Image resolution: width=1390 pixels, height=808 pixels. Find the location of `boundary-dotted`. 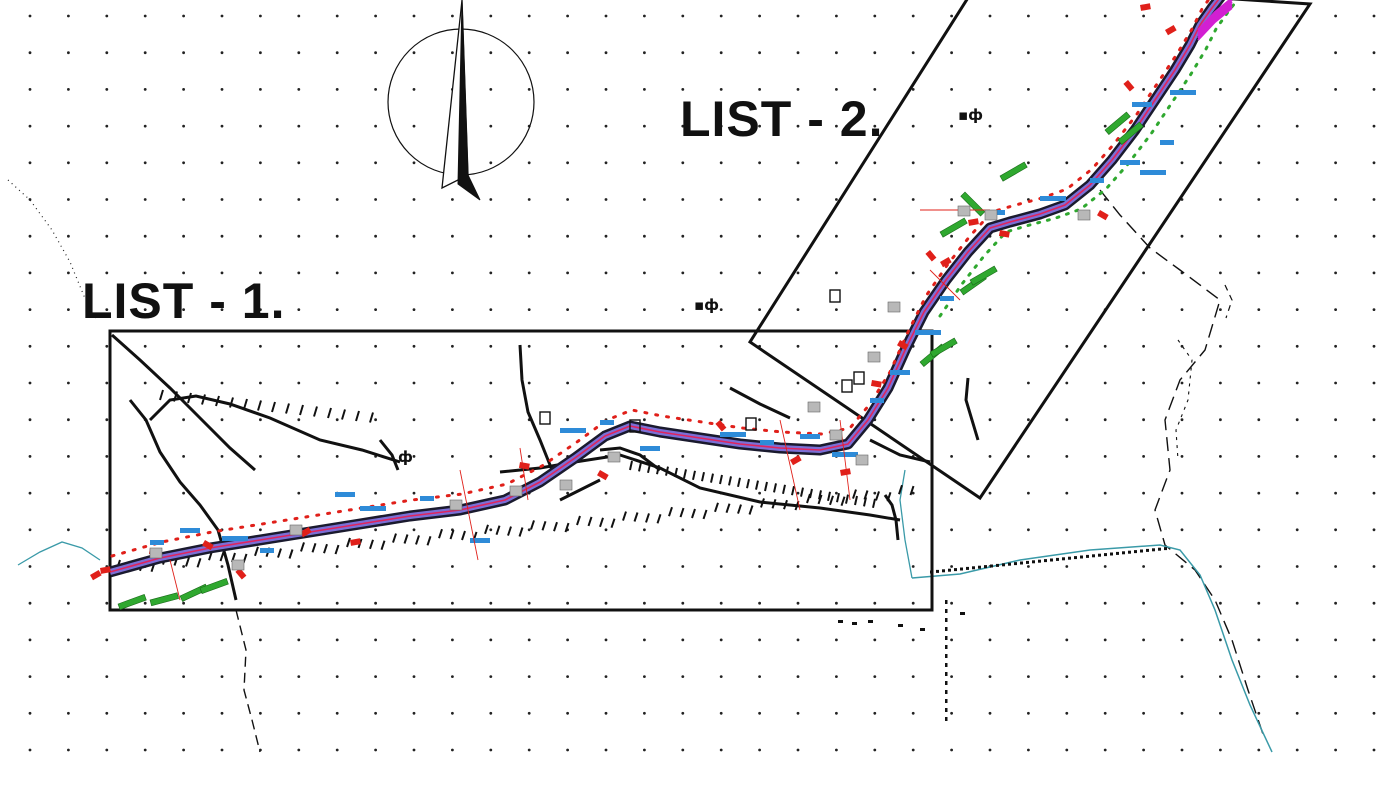

boundary-dotted is located at coordinates (52, 249).